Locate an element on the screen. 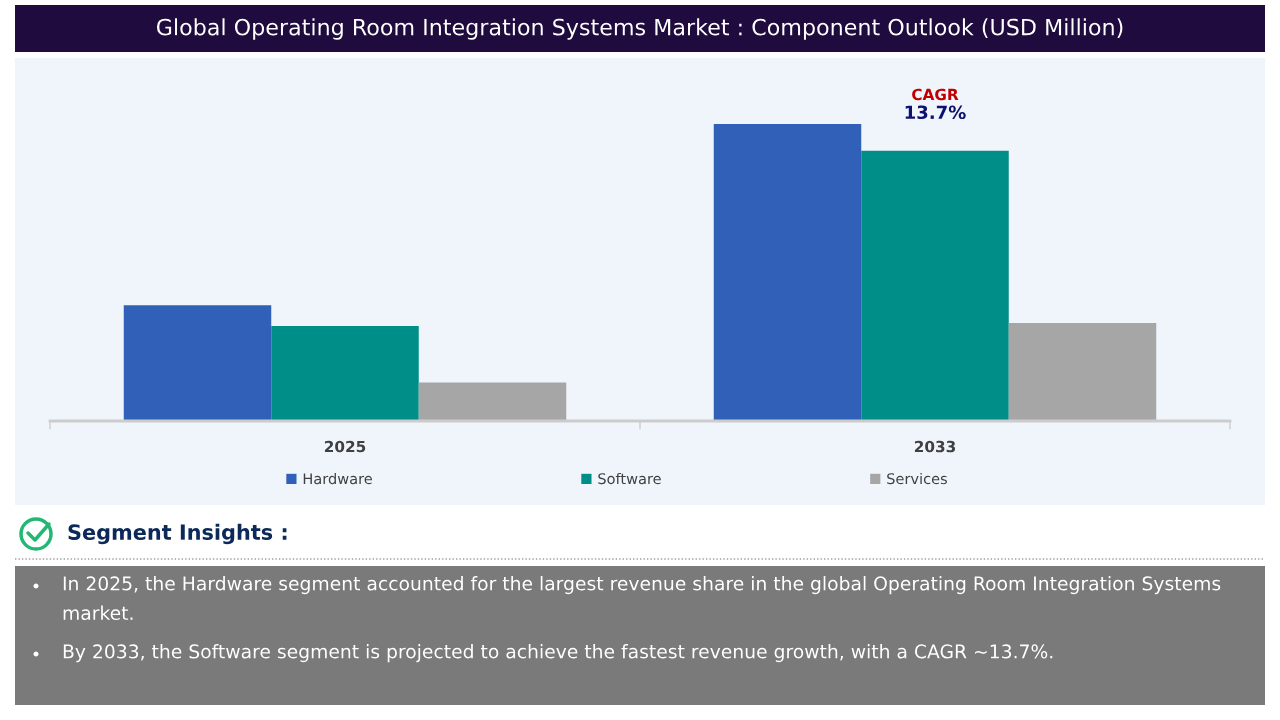 This screenshot has width=1280, height=720. text: By 2033, the Software segment is projected to achieve the fastest revenue growth, with a CAGR ~13.7%. is located at coordinates (558, 653).